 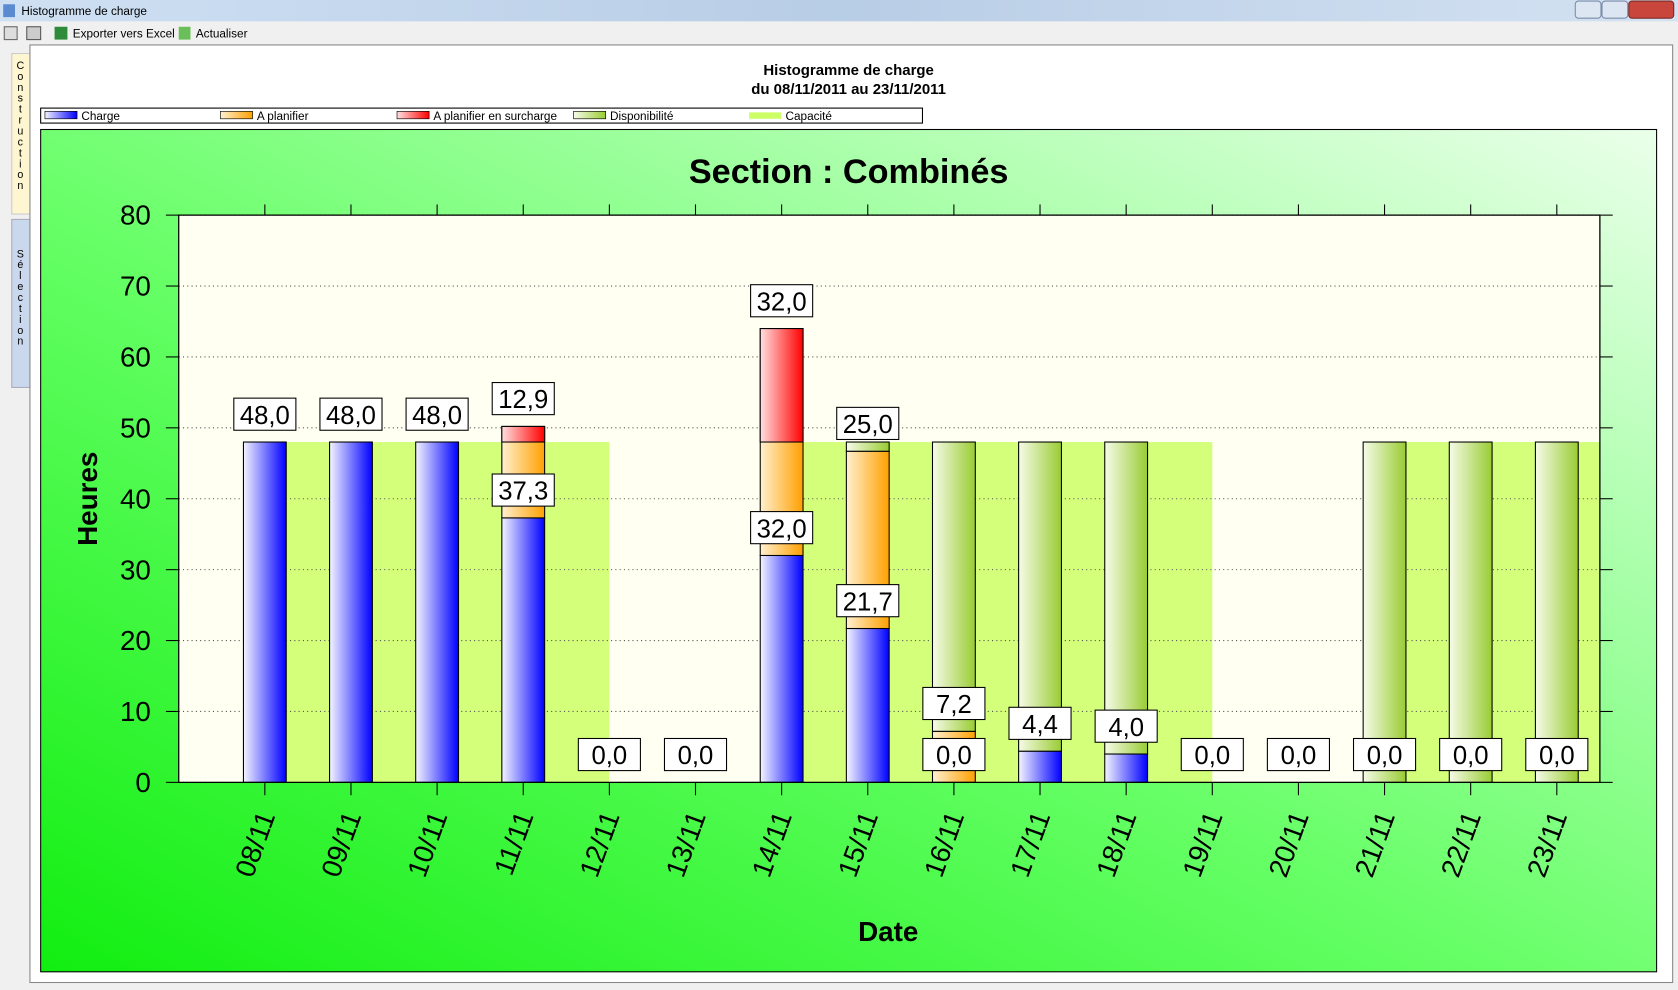 What do you see at coordinates (20, 125) in the screenshot?
I see `side-tab-label: Construction` at bounding box center [20, 125].